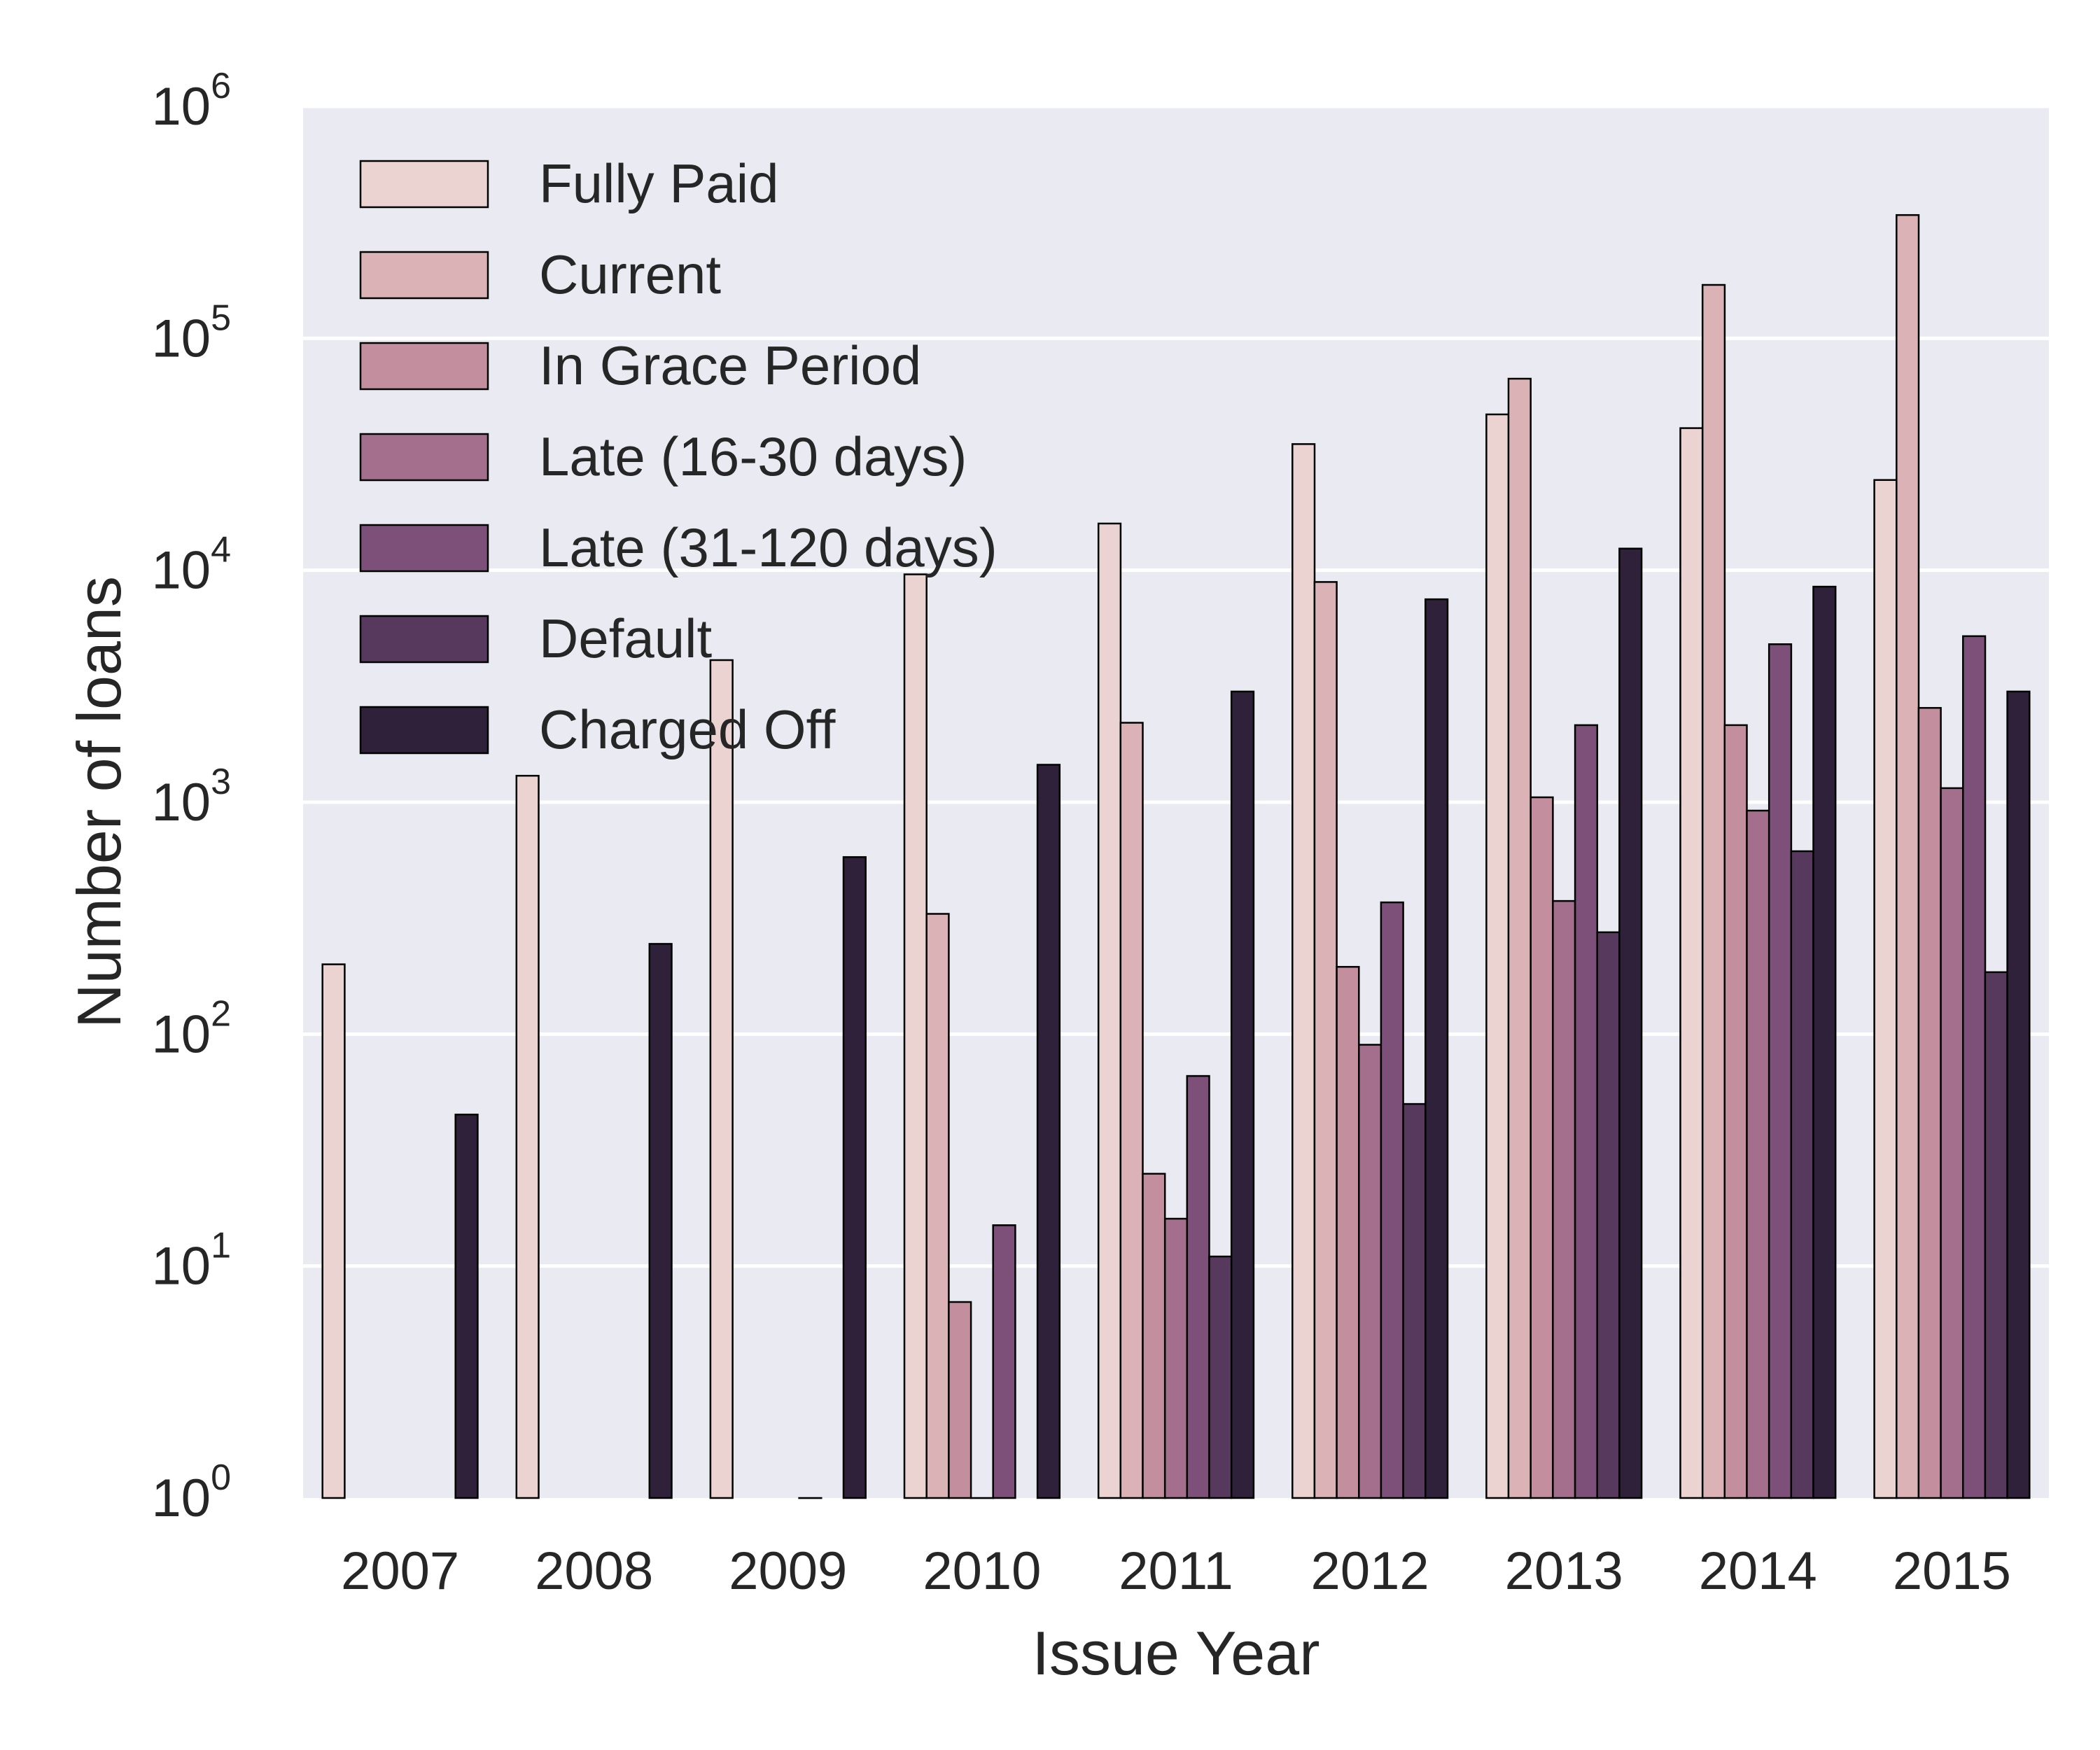 This screenshot has height=1750, width=2100. I want to click on legend-label: Late (16-30 days), so click(753, 456).